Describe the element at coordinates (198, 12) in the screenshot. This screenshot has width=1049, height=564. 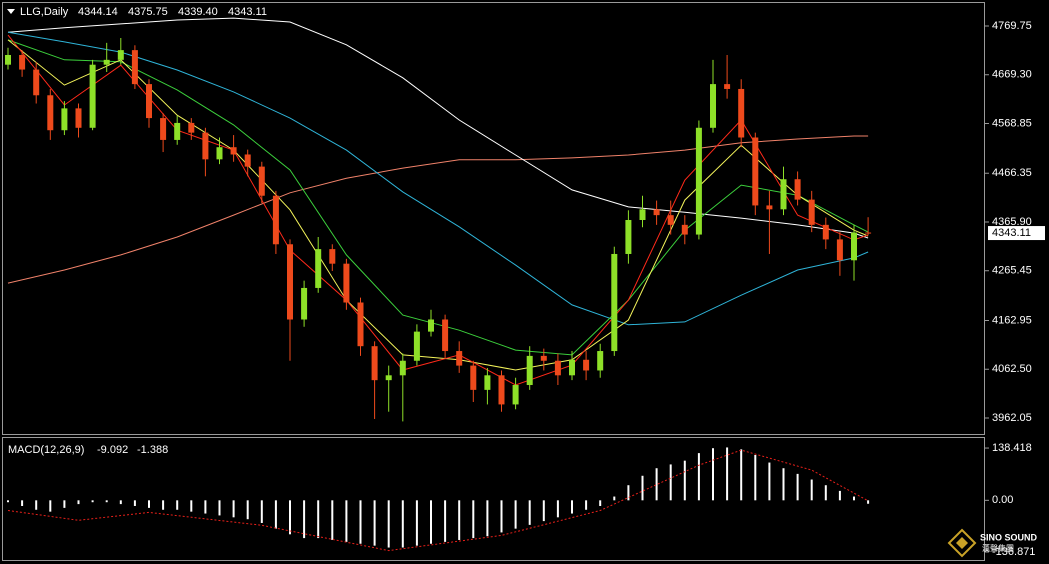
I see `low-label: 4339.40` at that location.